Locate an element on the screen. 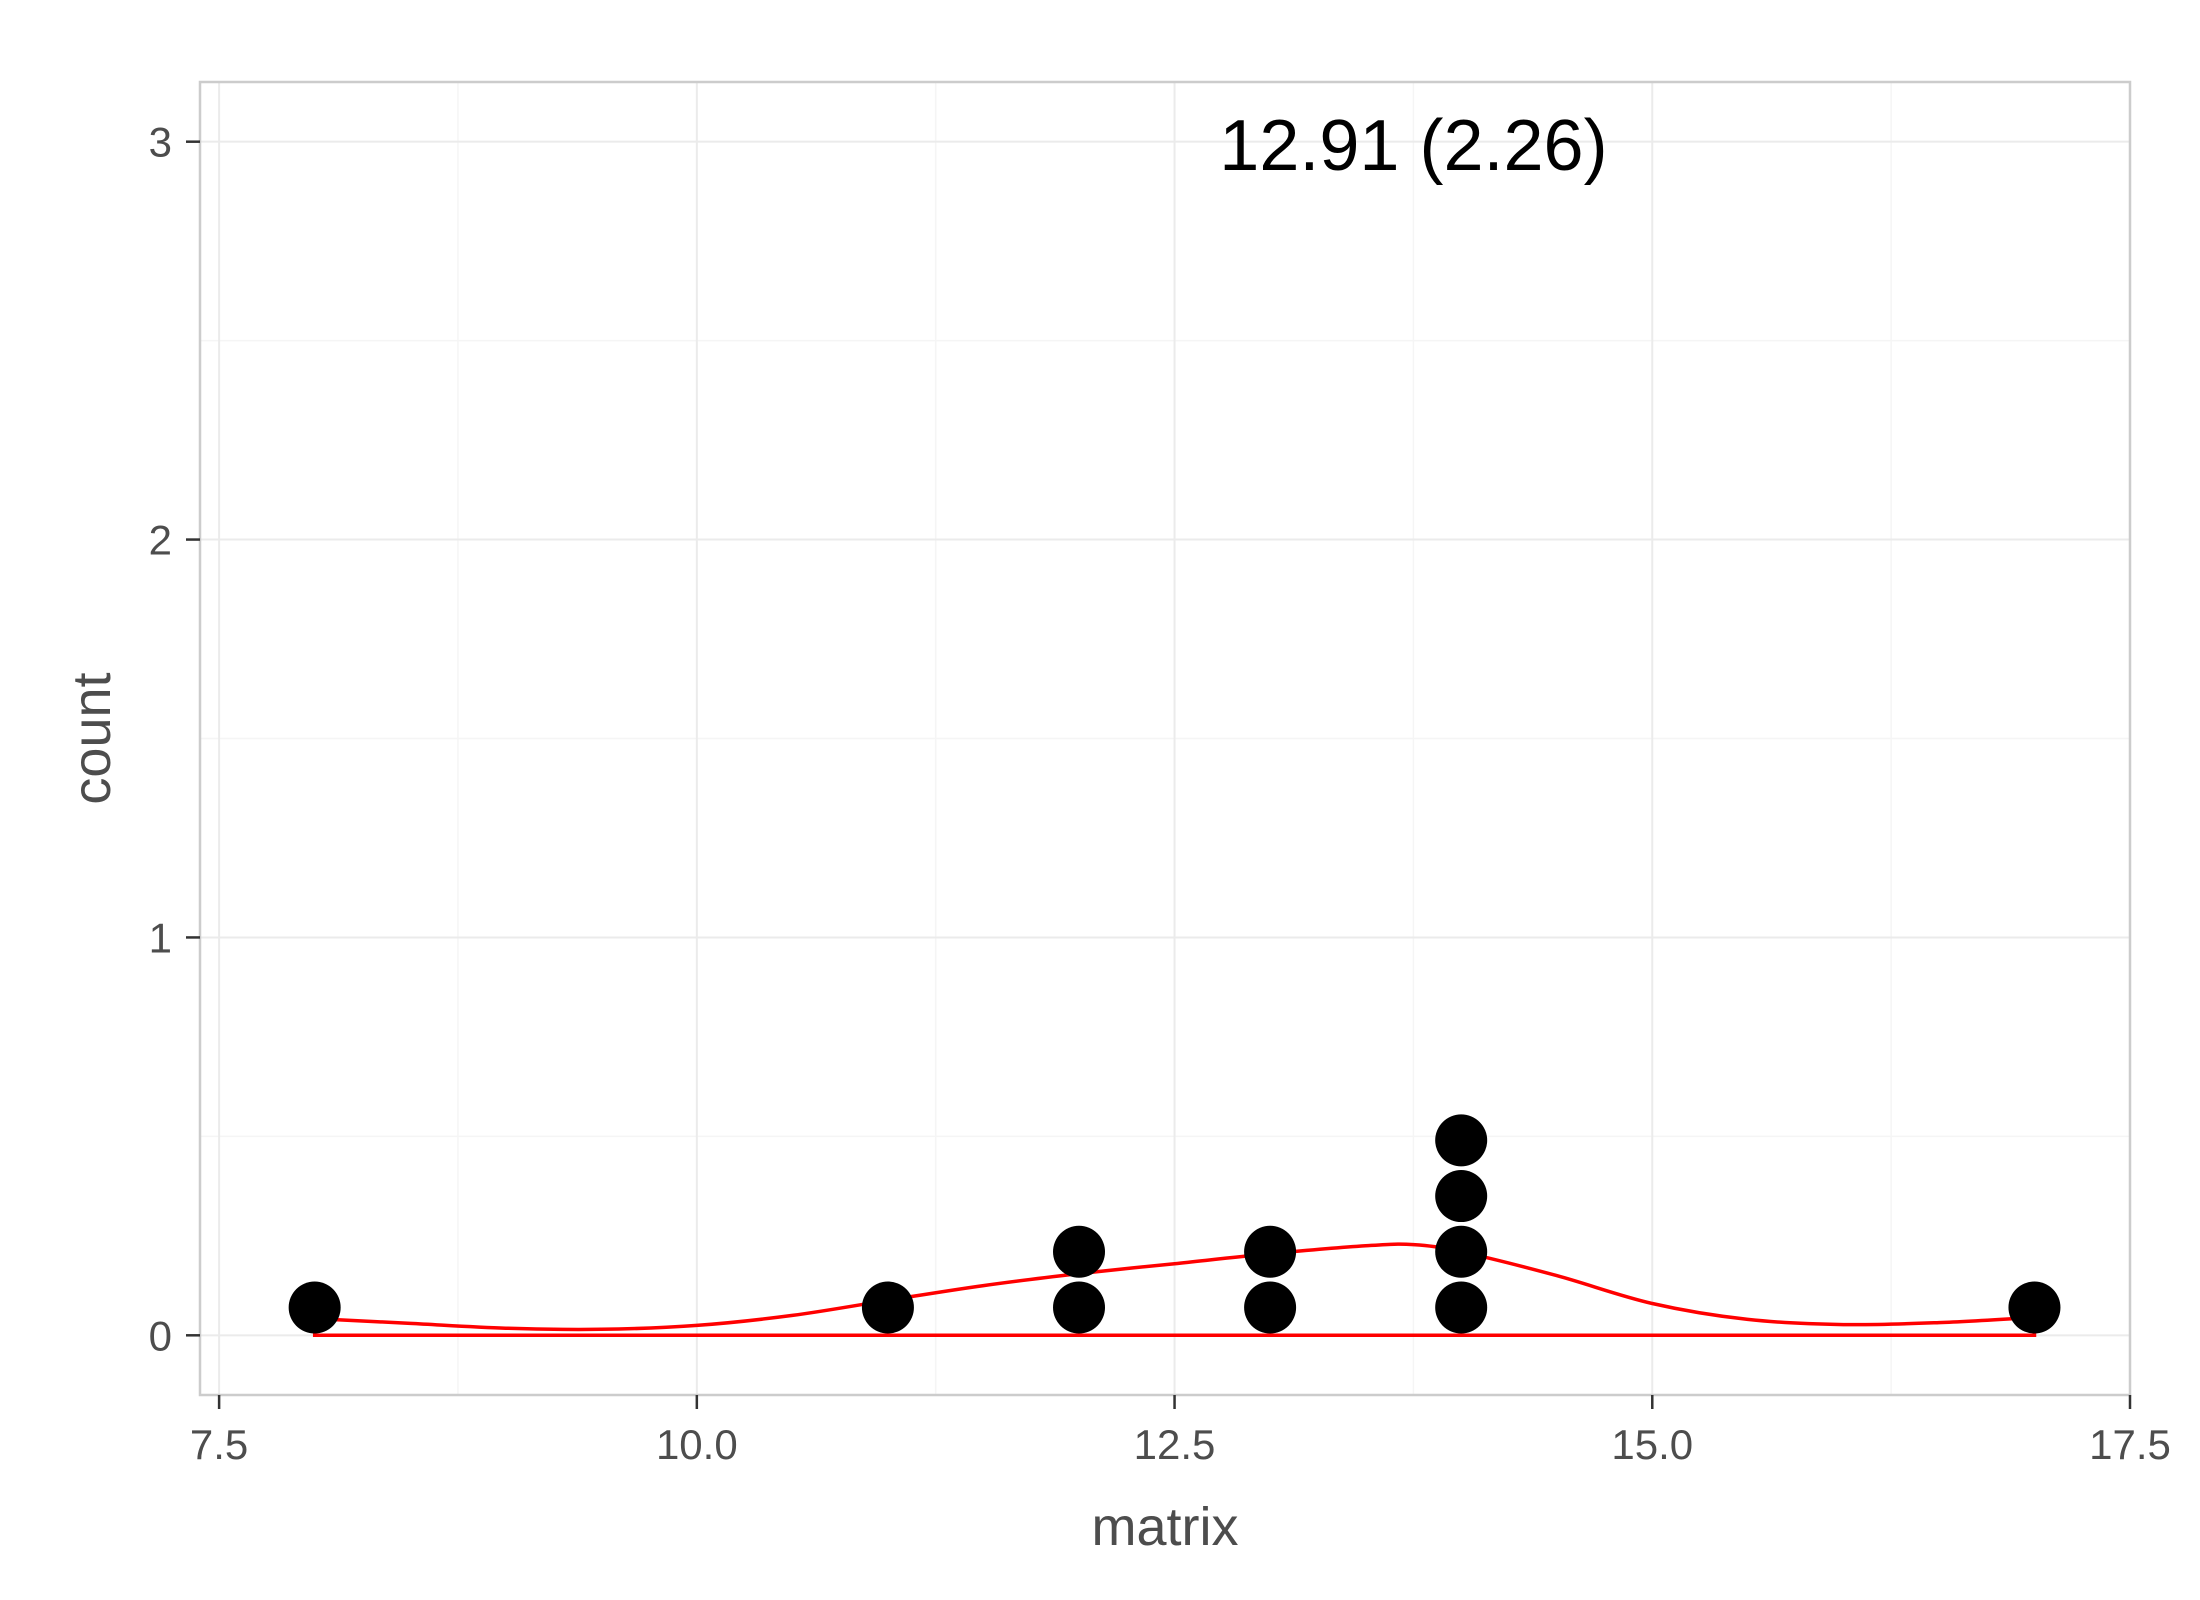  y-axis-title: count is located at coordinates (92, 738).